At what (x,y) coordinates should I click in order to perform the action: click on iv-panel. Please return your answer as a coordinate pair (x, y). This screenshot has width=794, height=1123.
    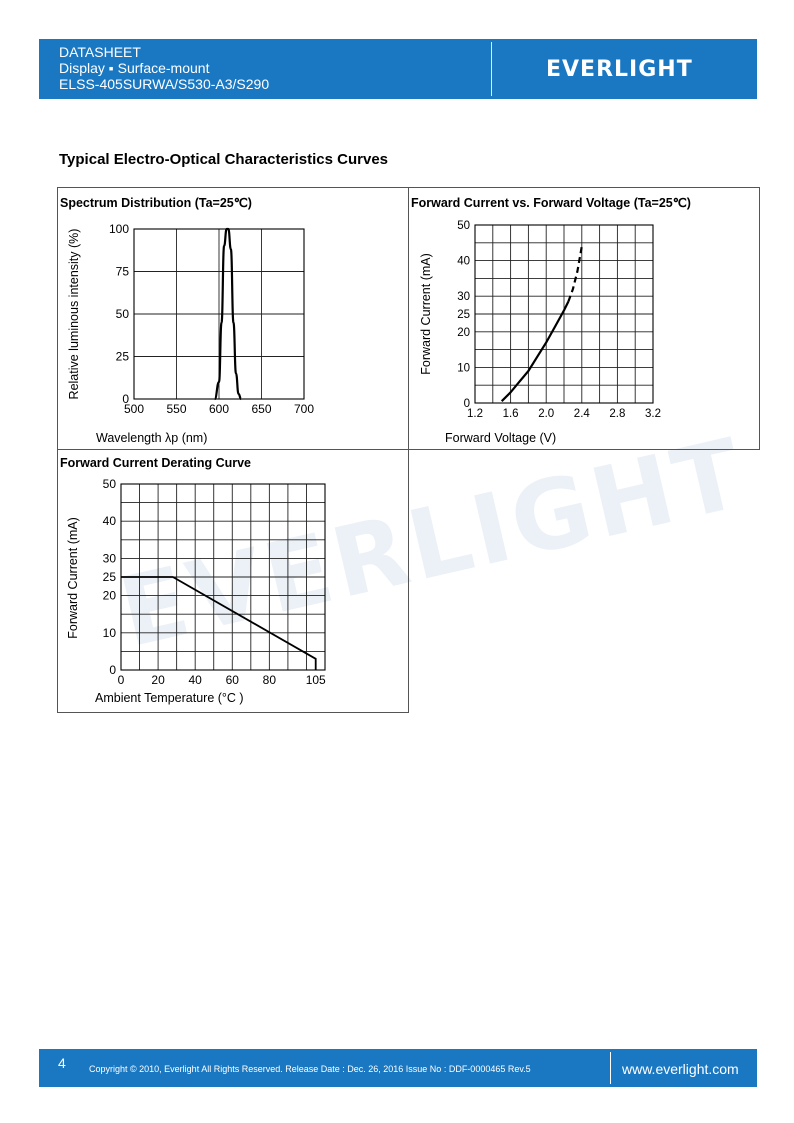
    Looking at the image, I should click on (584, 318).